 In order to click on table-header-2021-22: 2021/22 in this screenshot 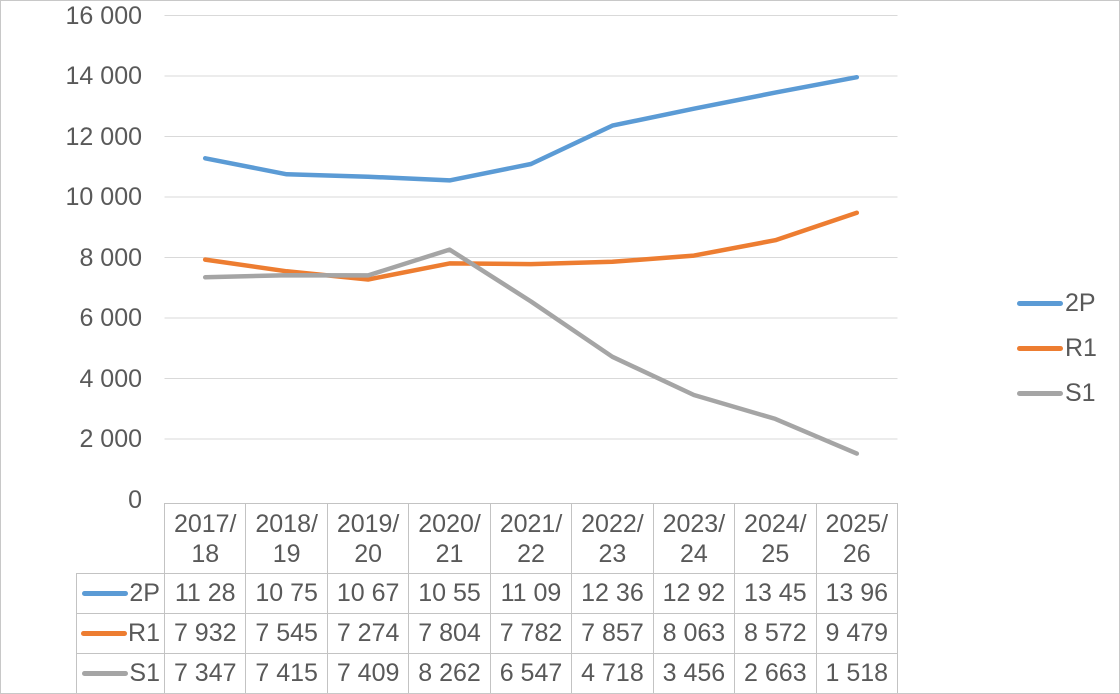, I will do `click(530, 538)`.